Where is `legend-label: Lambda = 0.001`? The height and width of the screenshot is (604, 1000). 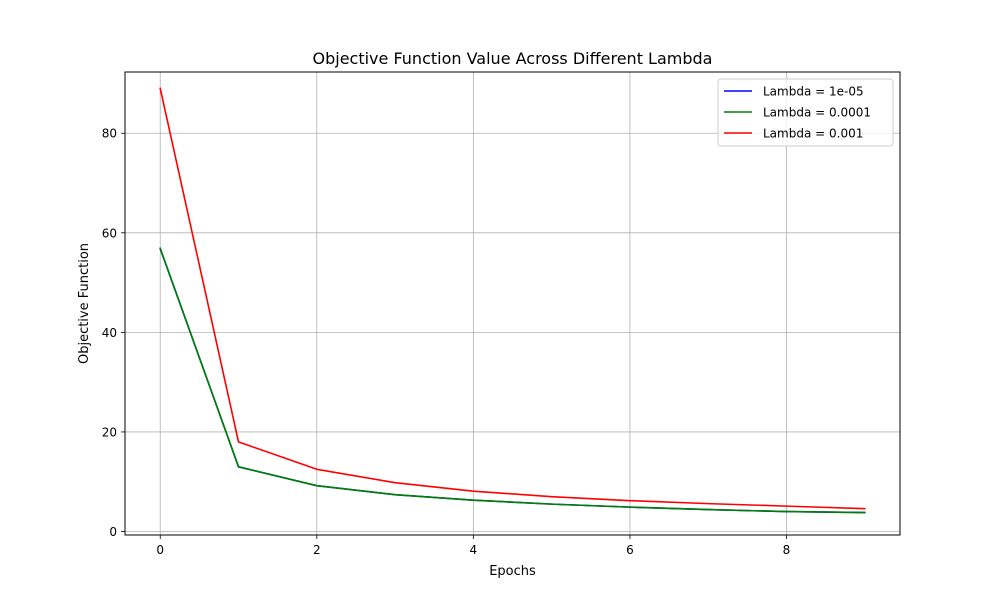
legend-label: Lambda = 0.001 is located at coordinates (813, 134).